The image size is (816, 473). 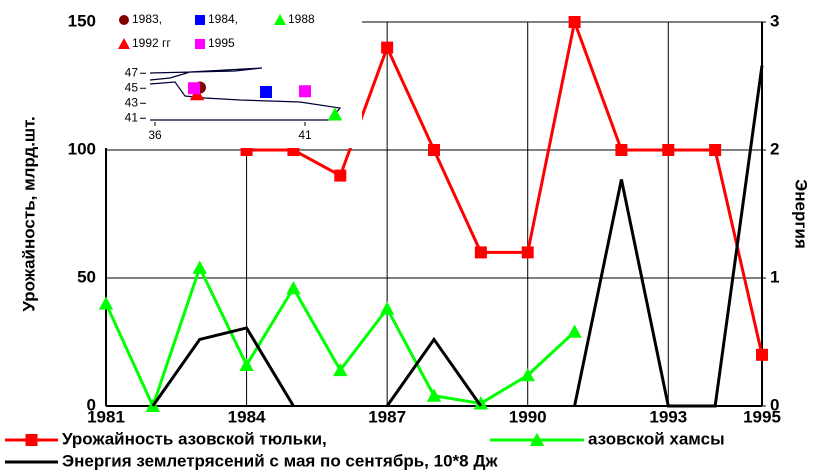 I want to click on inset-legend-label: 1984,, so click(x=223, y=19).